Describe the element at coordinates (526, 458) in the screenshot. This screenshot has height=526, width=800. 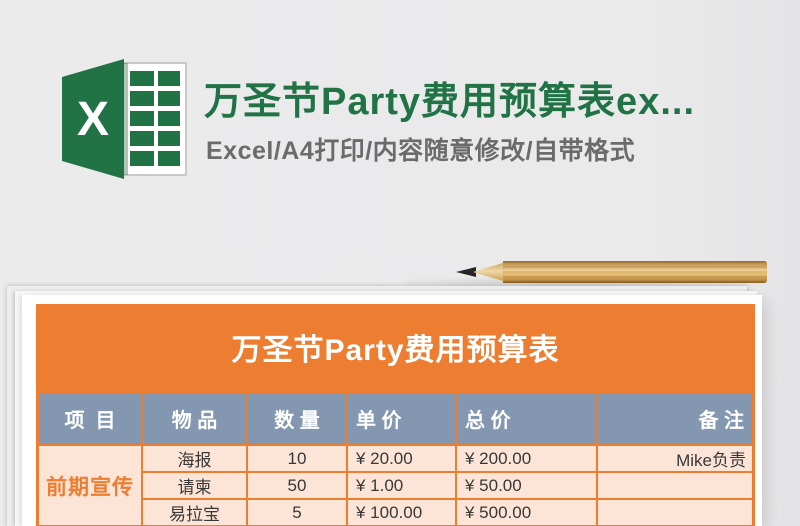
I see `cell-total-price: ¥ 200.00` at that location.